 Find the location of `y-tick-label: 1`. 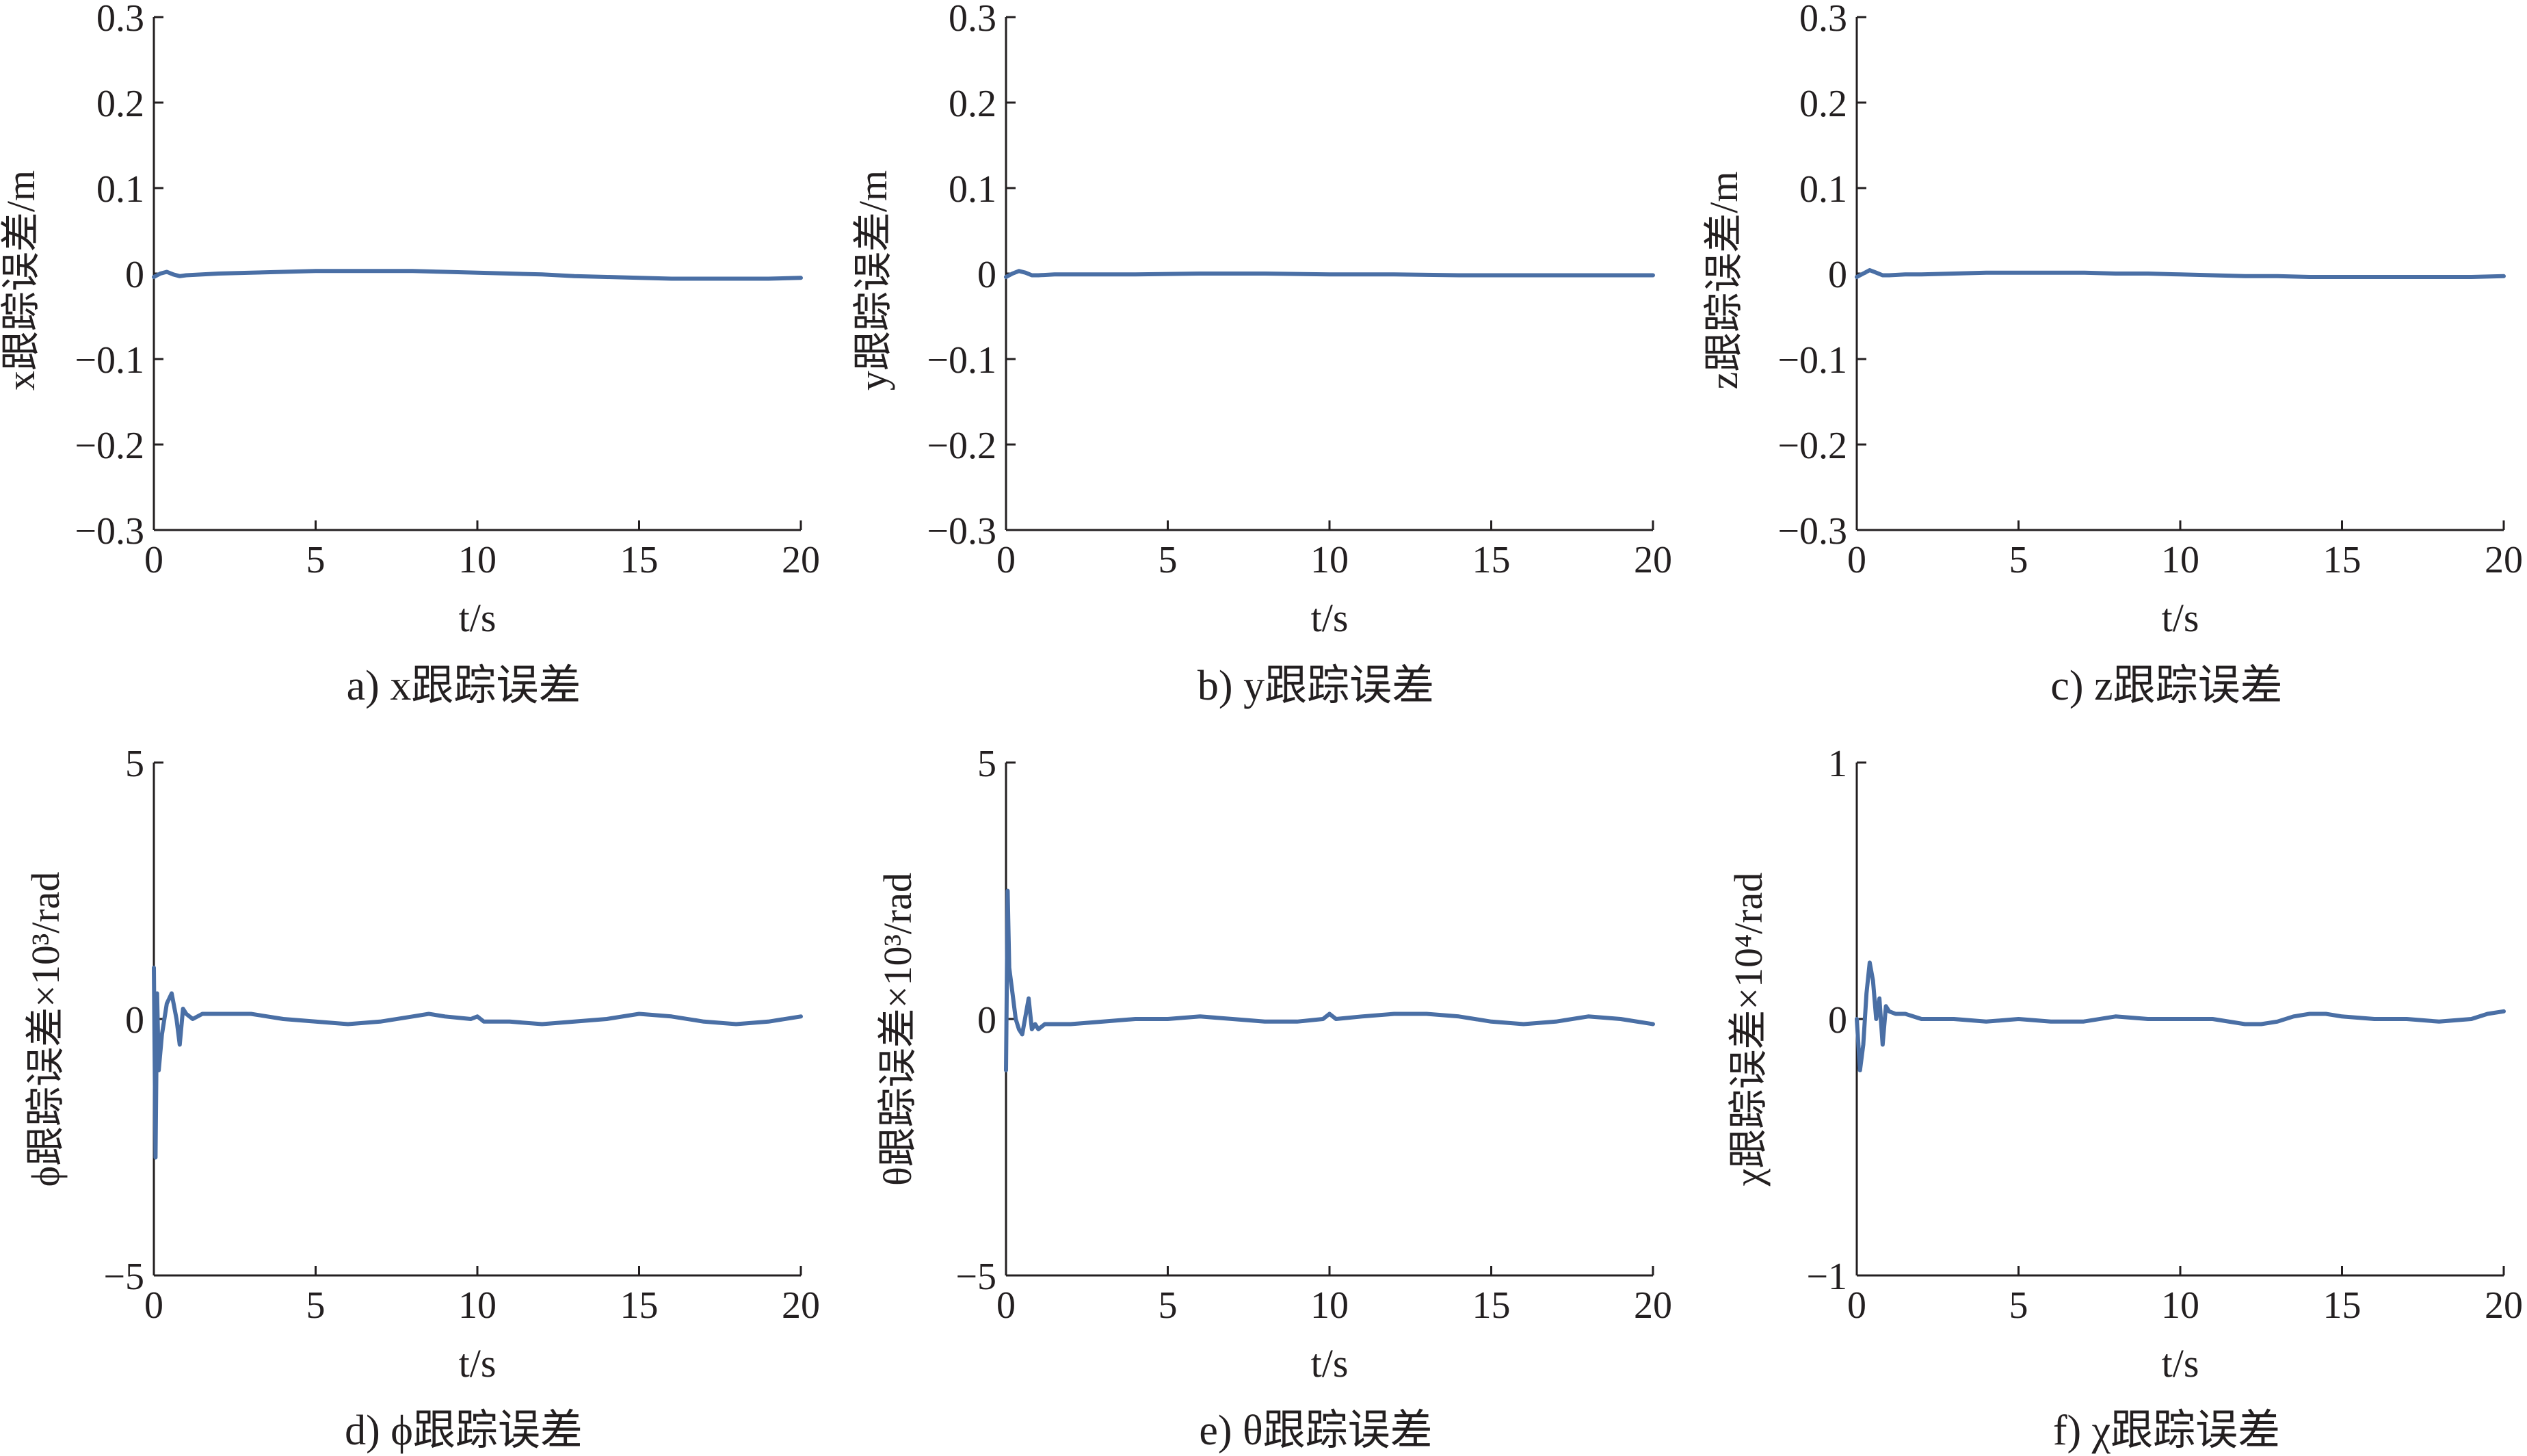

y-tick-label: 1 is located at coordinates (1838, 764).